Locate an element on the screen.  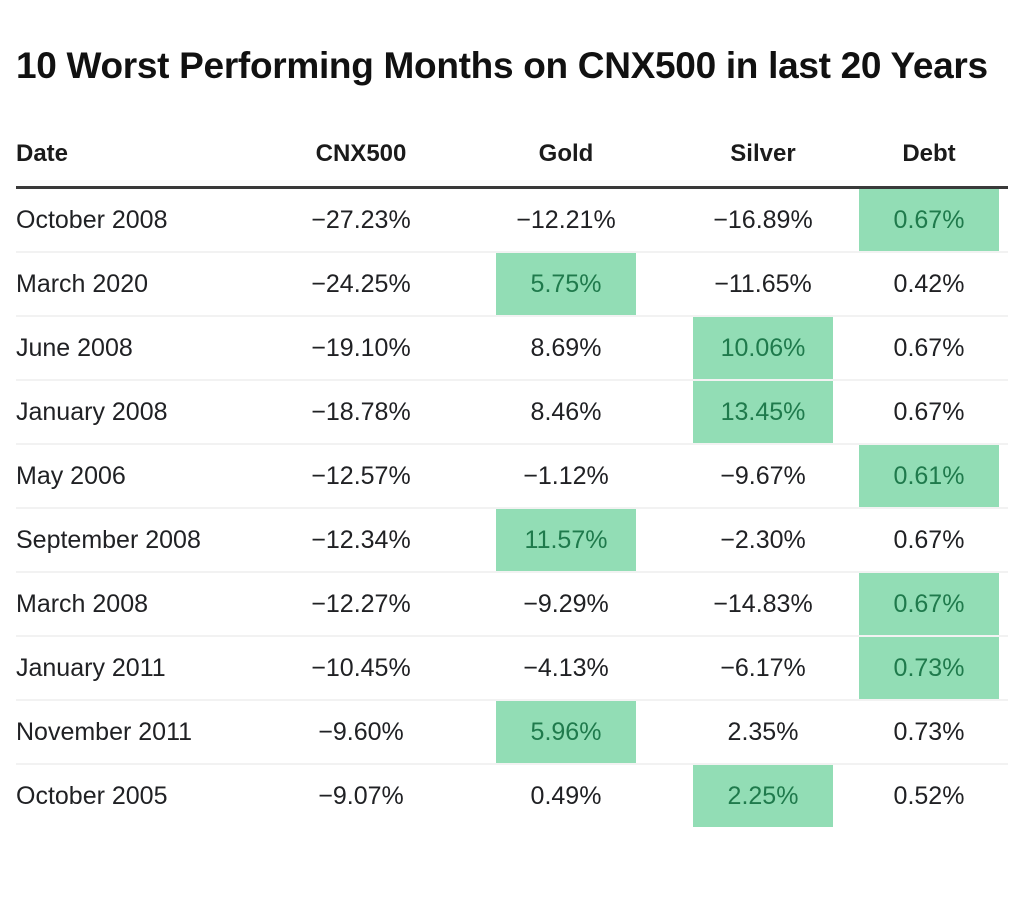
gold-cell: −12.21% is located at coordinates (566, 220).